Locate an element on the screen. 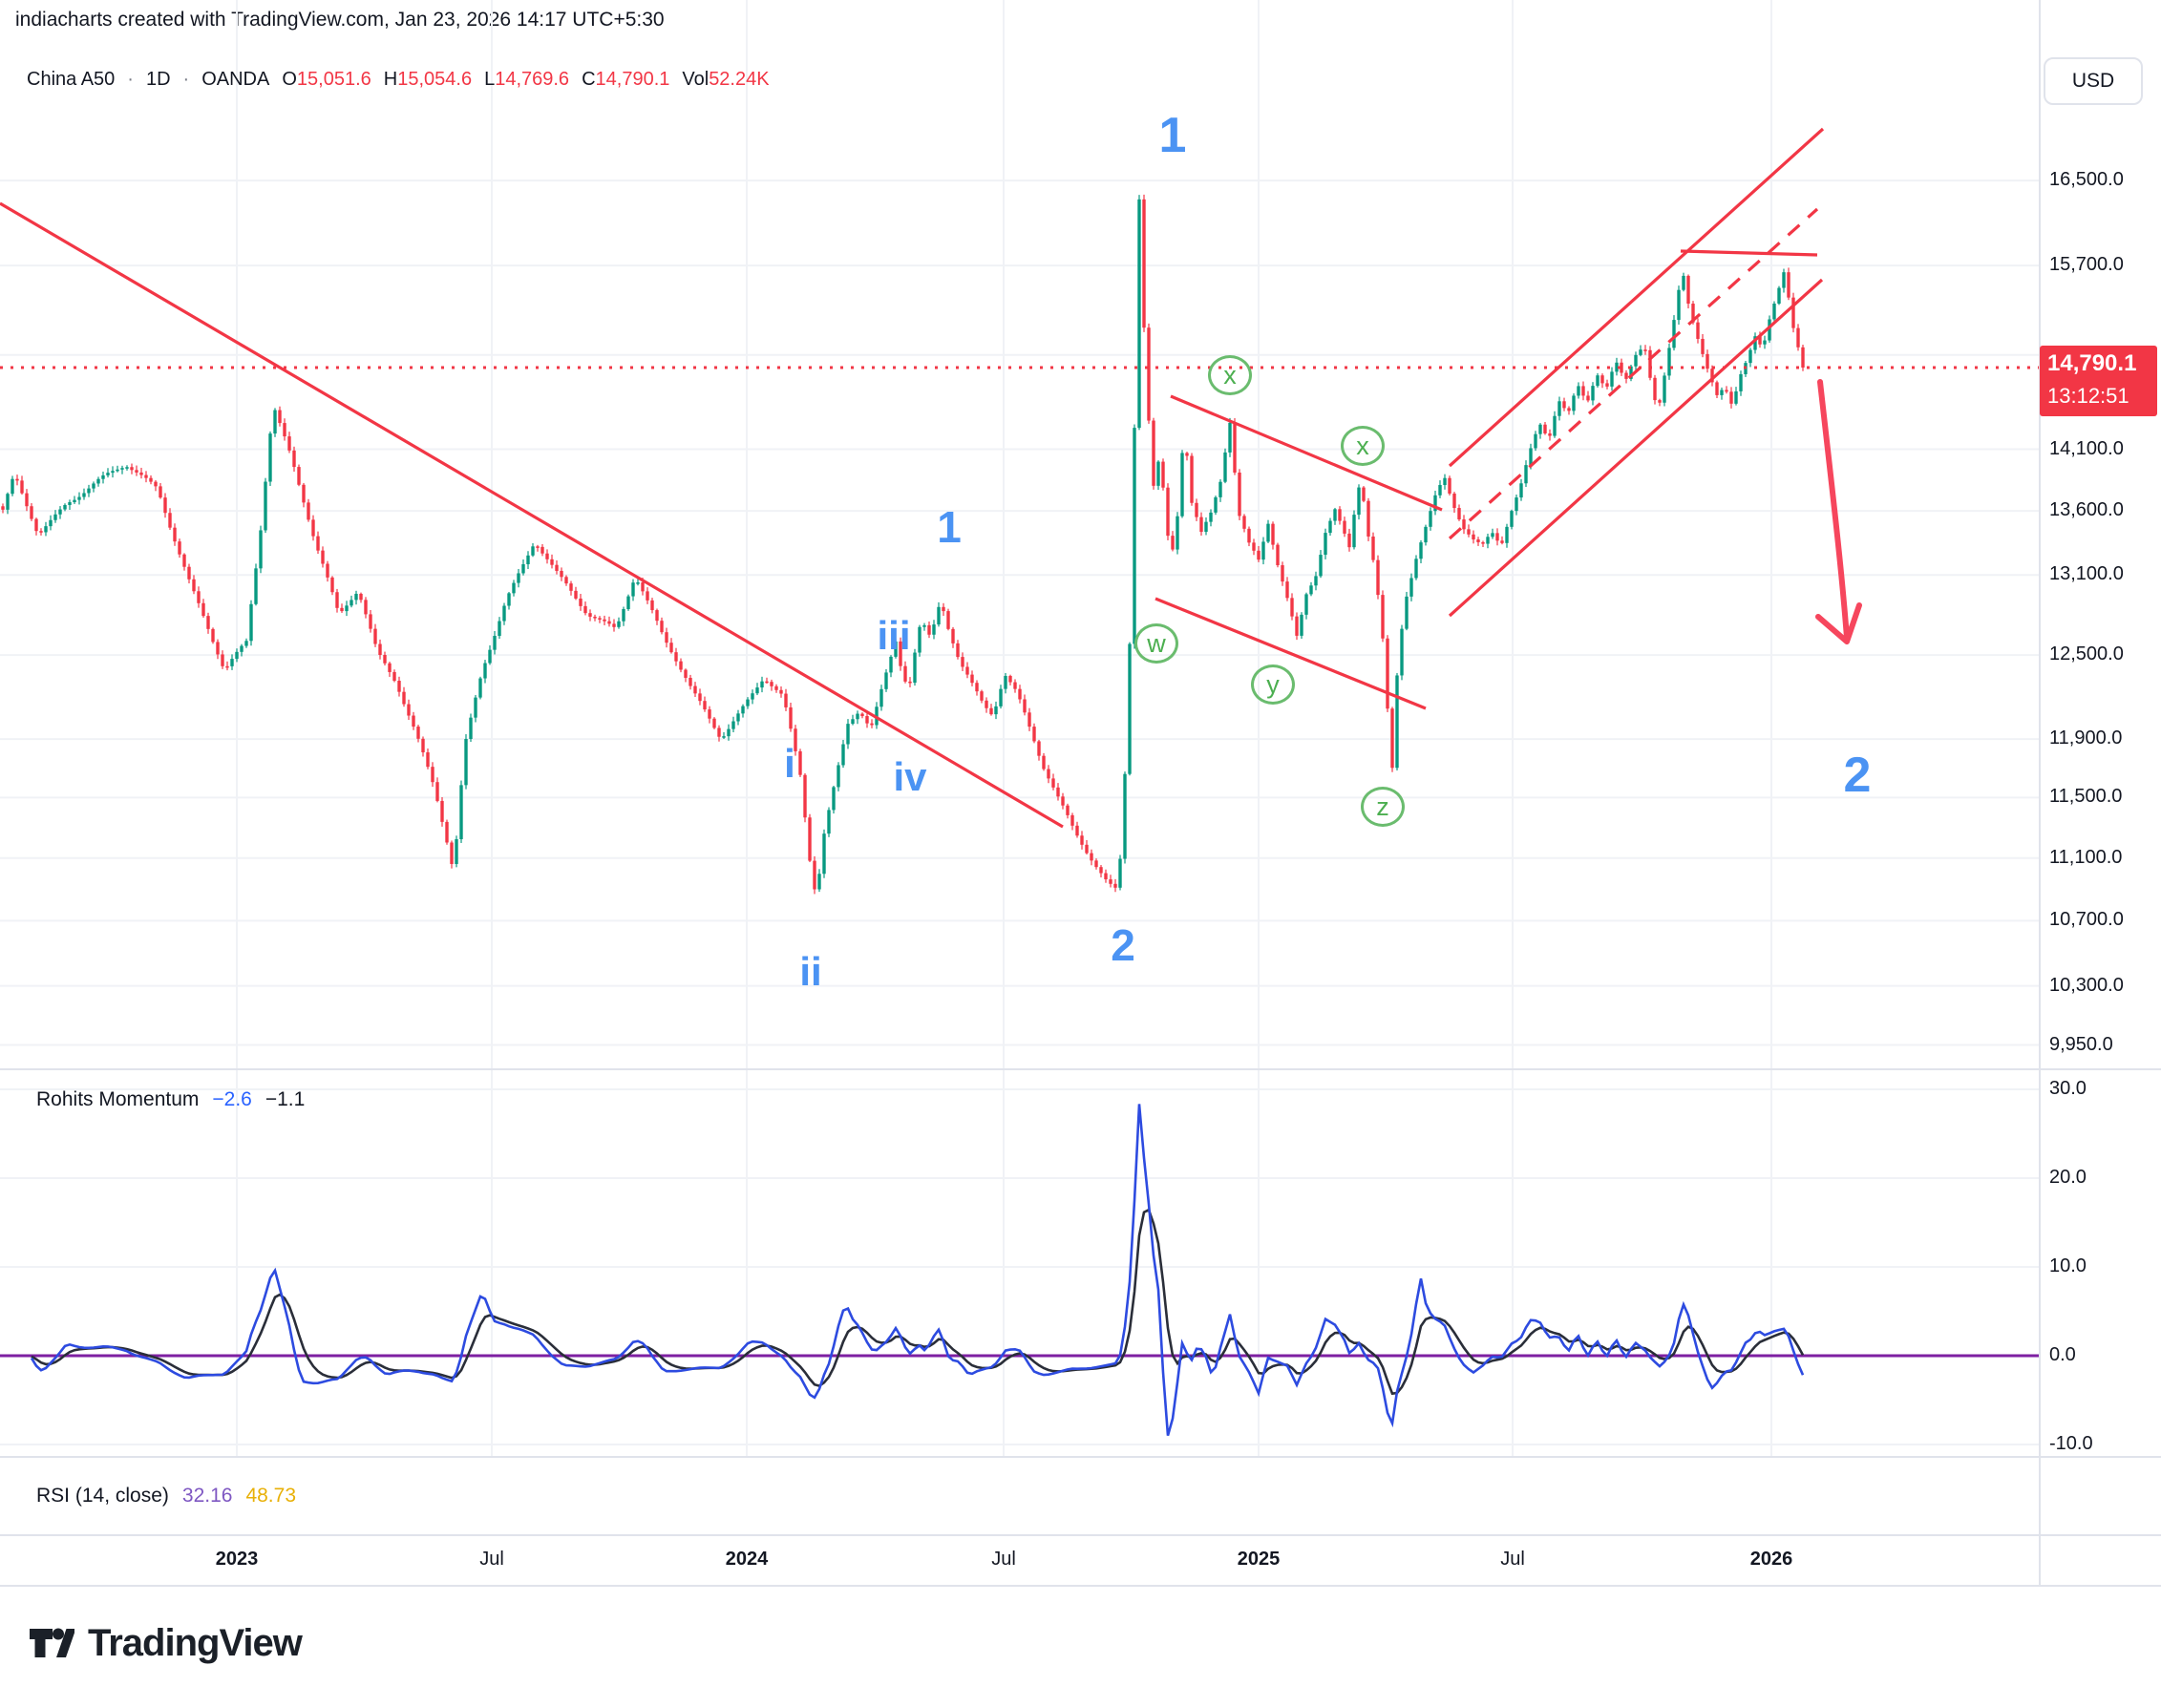  time-tick-label: 2025 is located at coordinates (1259, 1560).